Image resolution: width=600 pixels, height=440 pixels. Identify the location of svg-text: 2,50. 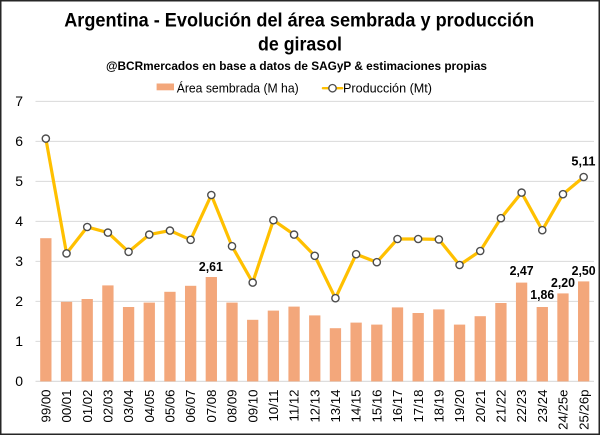
(584, 270).